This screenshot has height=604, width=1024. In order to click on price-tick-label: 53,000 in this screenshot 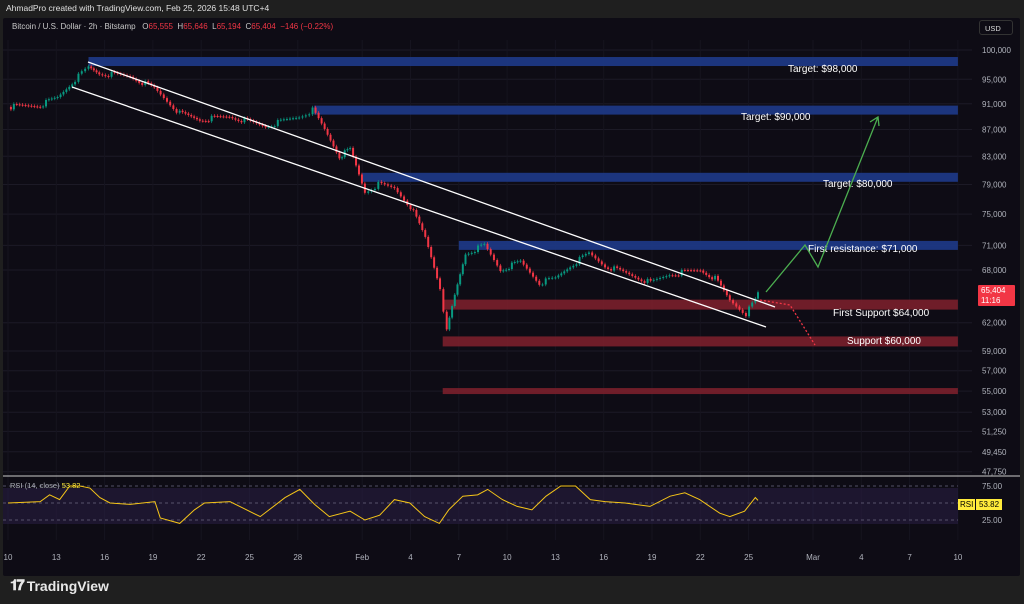, I will do `click(994, 412)`.